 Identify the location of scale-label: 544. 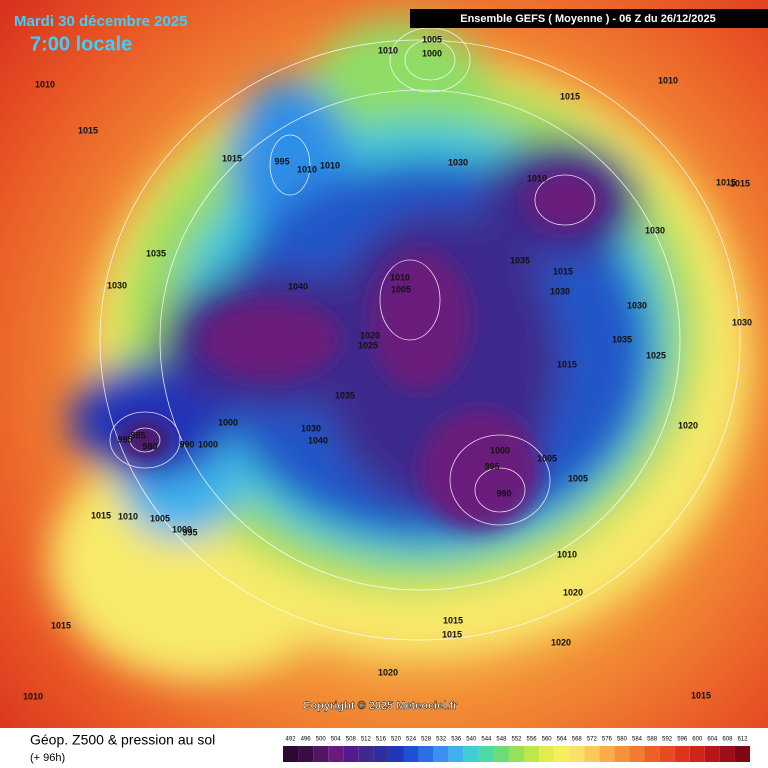
(486, 740).